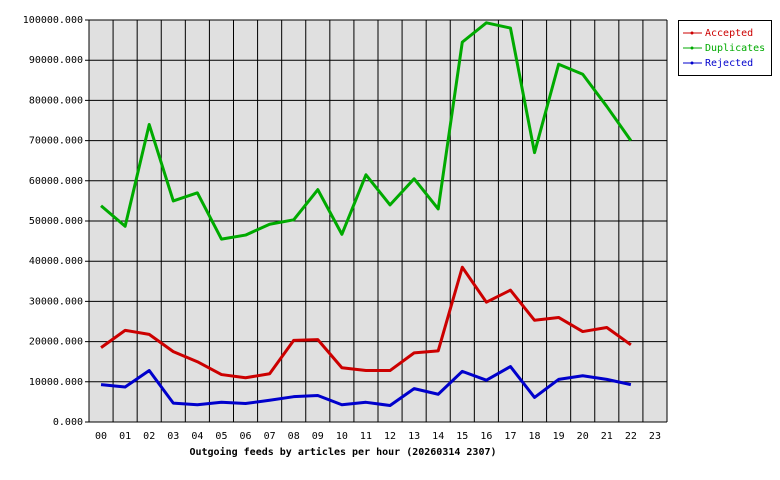 The width and height of the screenshot is (780, 480). What do you see at coordinates (125, 436) in the screenshot?
I see `x-tick-label: 01` at bounding box center [125, 436].